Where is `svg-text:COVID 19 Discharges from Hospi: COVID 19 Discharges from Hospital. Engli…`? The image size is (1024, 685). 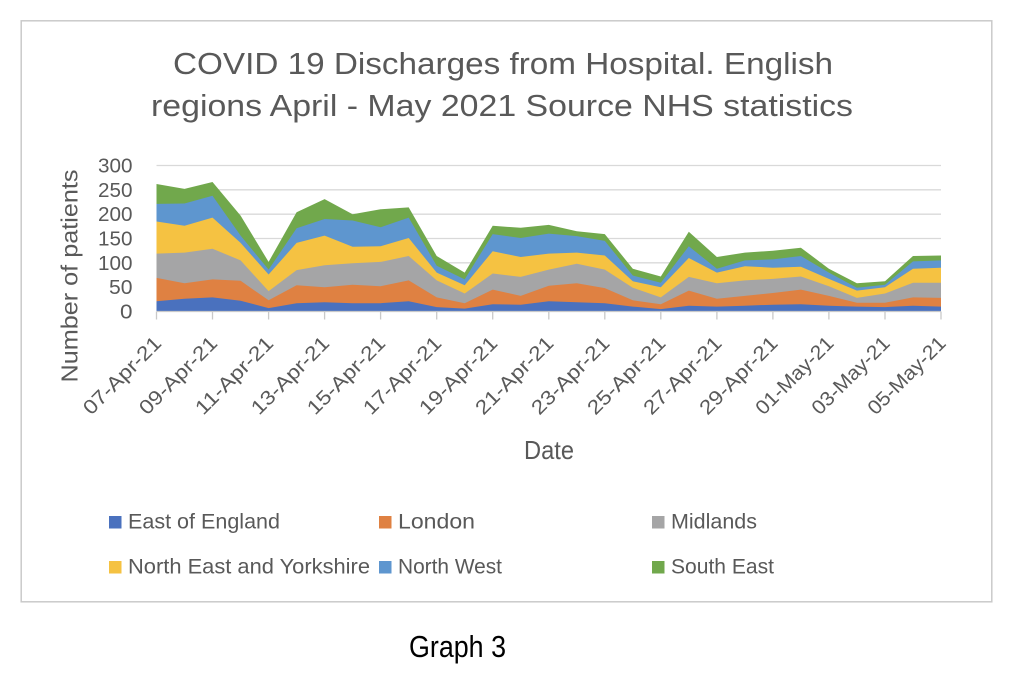
svg-text:COVID 19 Discharges from Hospi: COVID 19 Discharges from Hospital. Engli… is located at coordinates (503, 63).